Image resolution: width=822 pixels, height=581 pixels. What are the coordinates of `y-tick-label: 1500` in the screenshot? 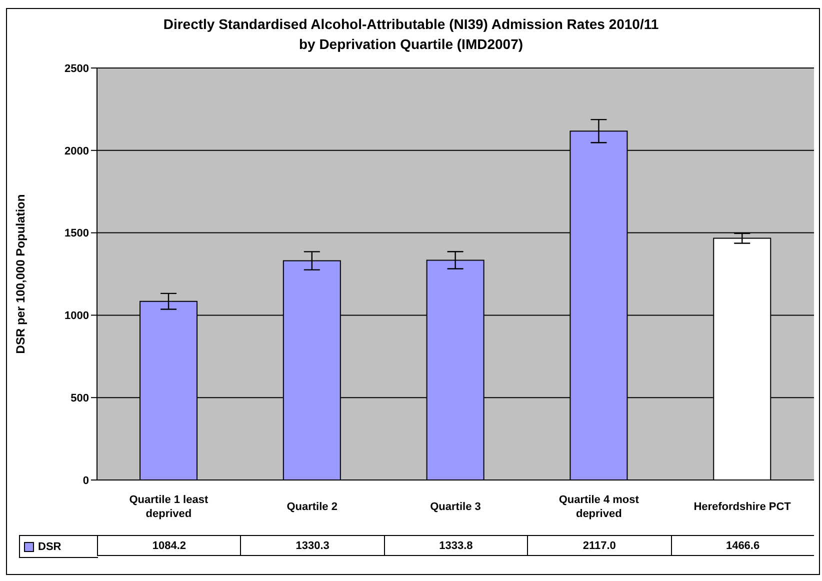 It's located at (76, 234).